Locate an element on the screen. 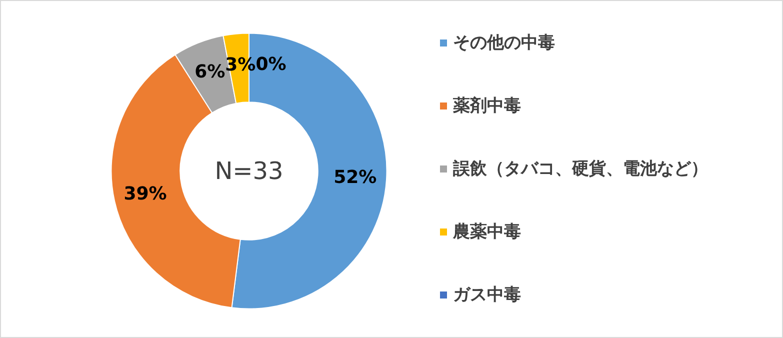  legend-label: 薬剤中毒 is located at coordinates (486, 106).